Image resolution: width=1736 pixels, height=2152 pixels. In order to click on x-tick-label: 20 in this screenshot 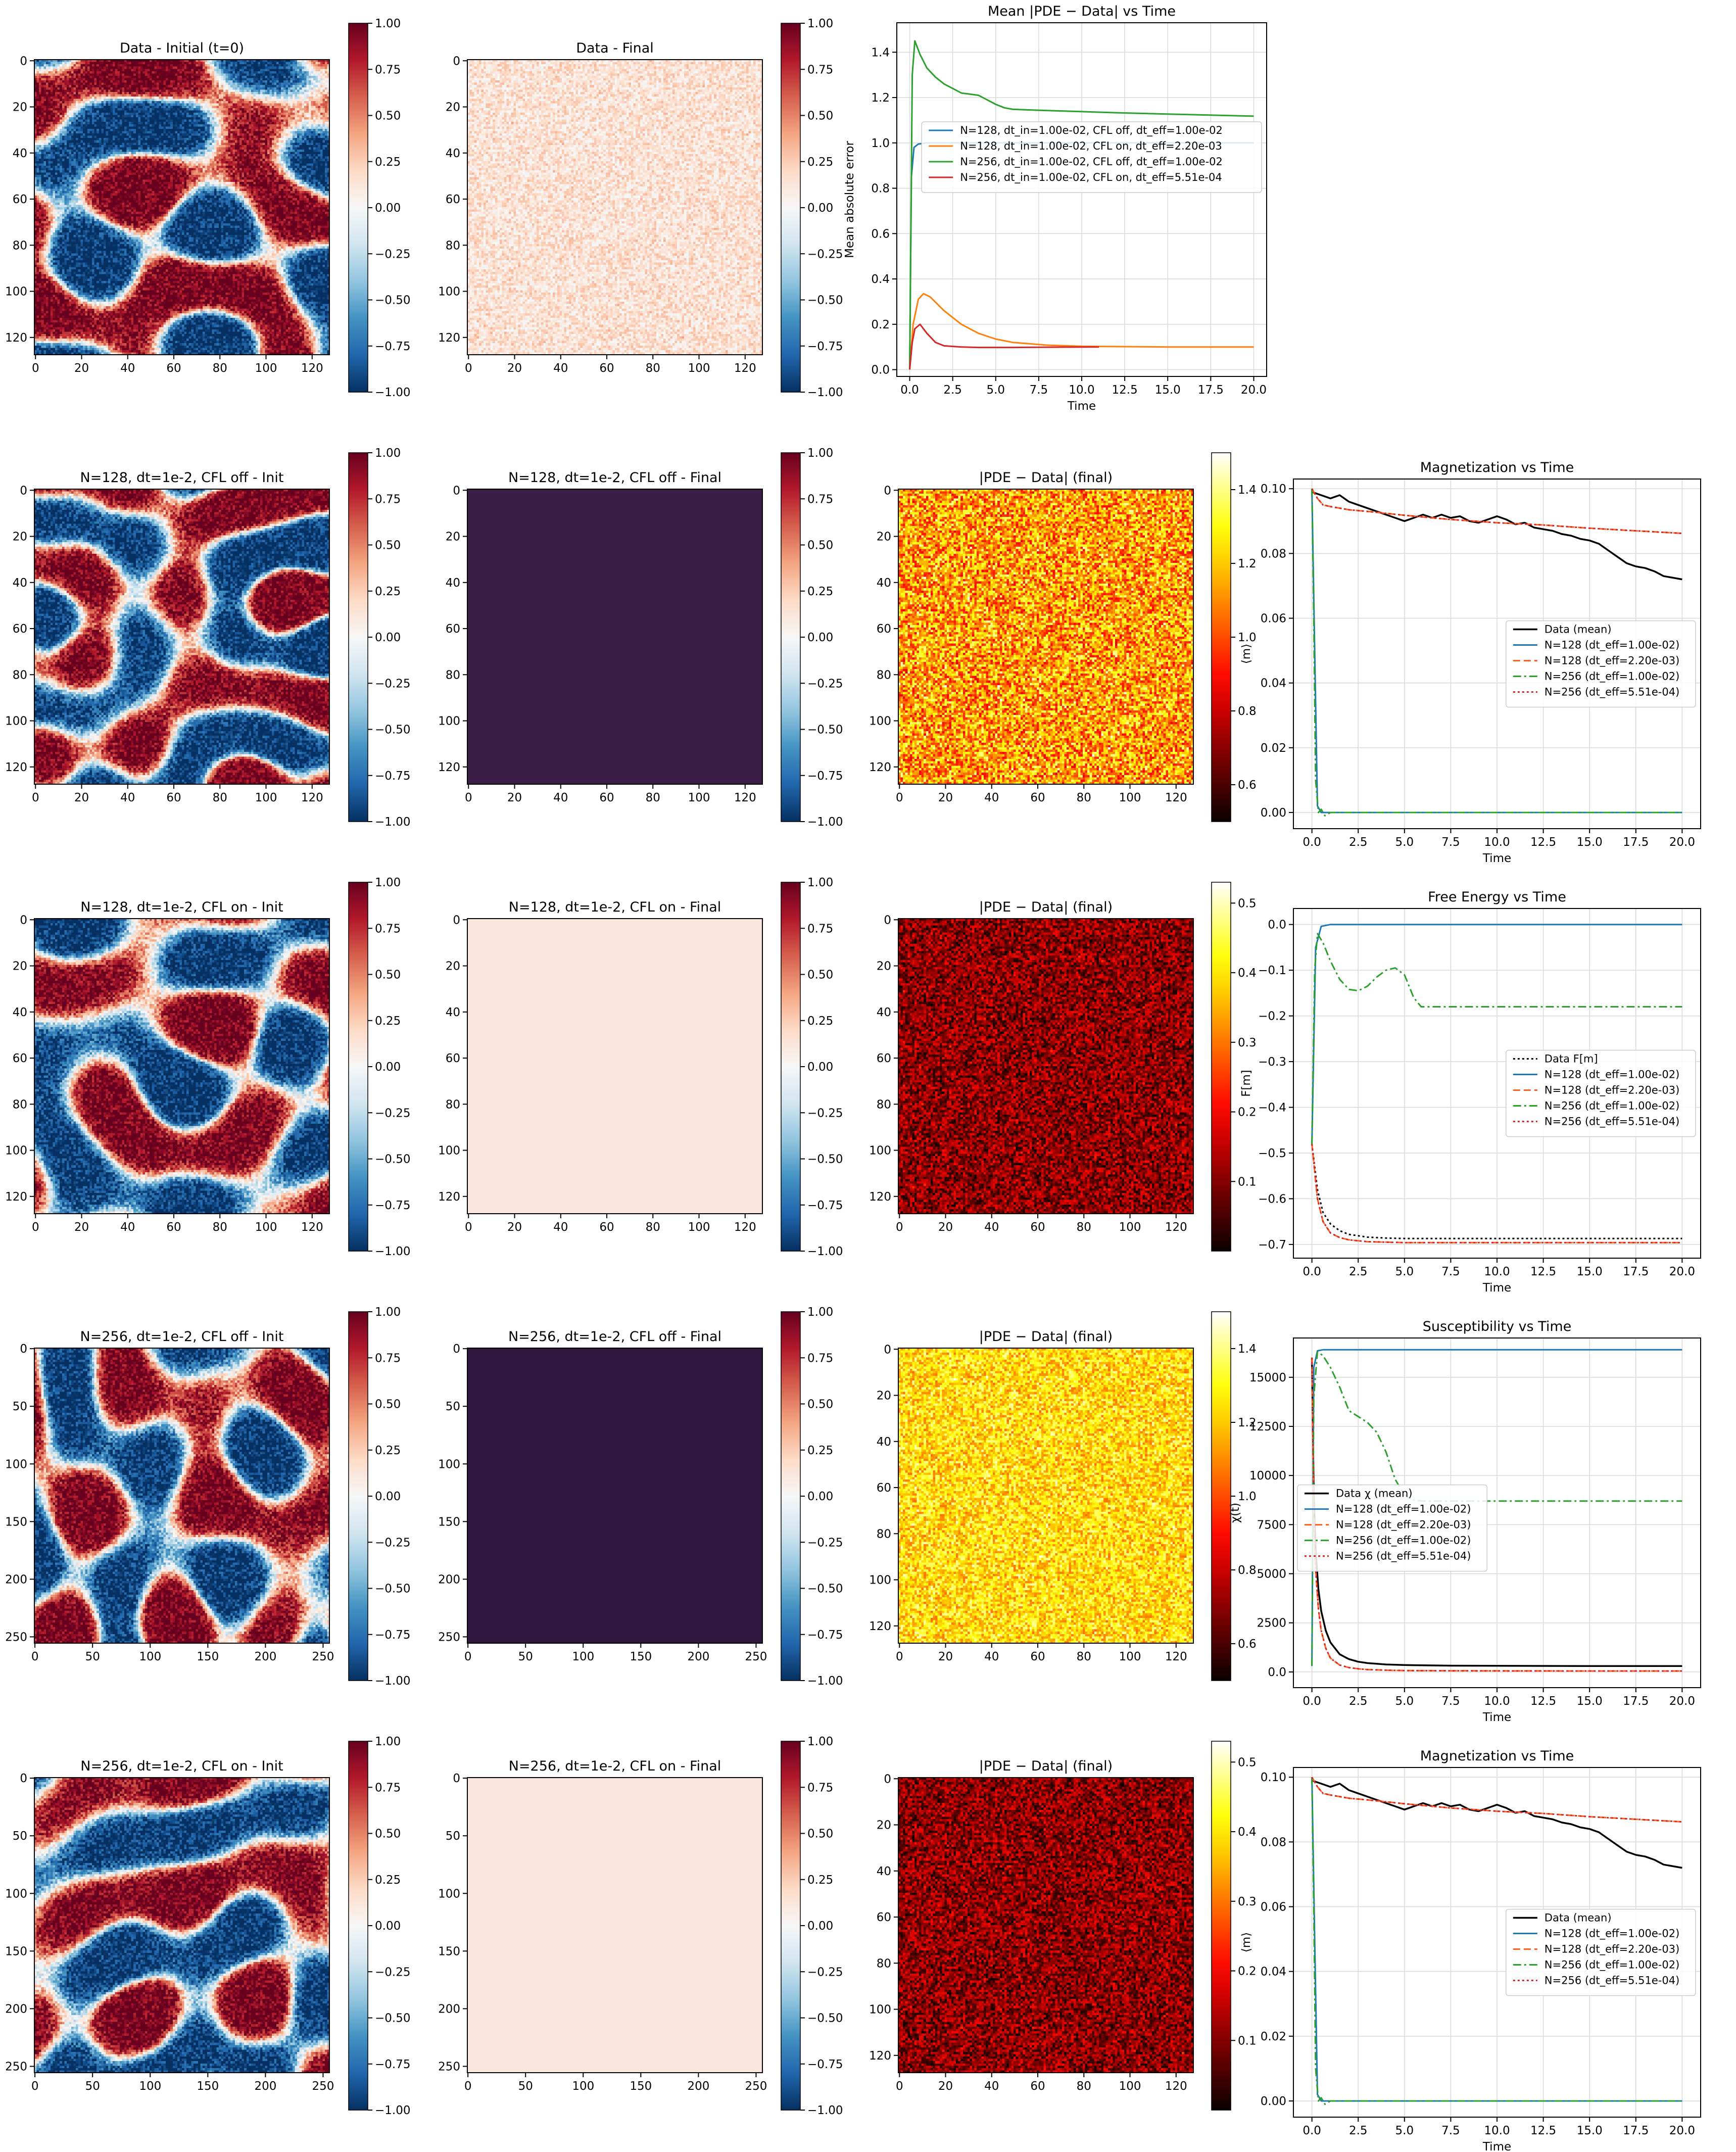, I will do `click(514, 368)`.